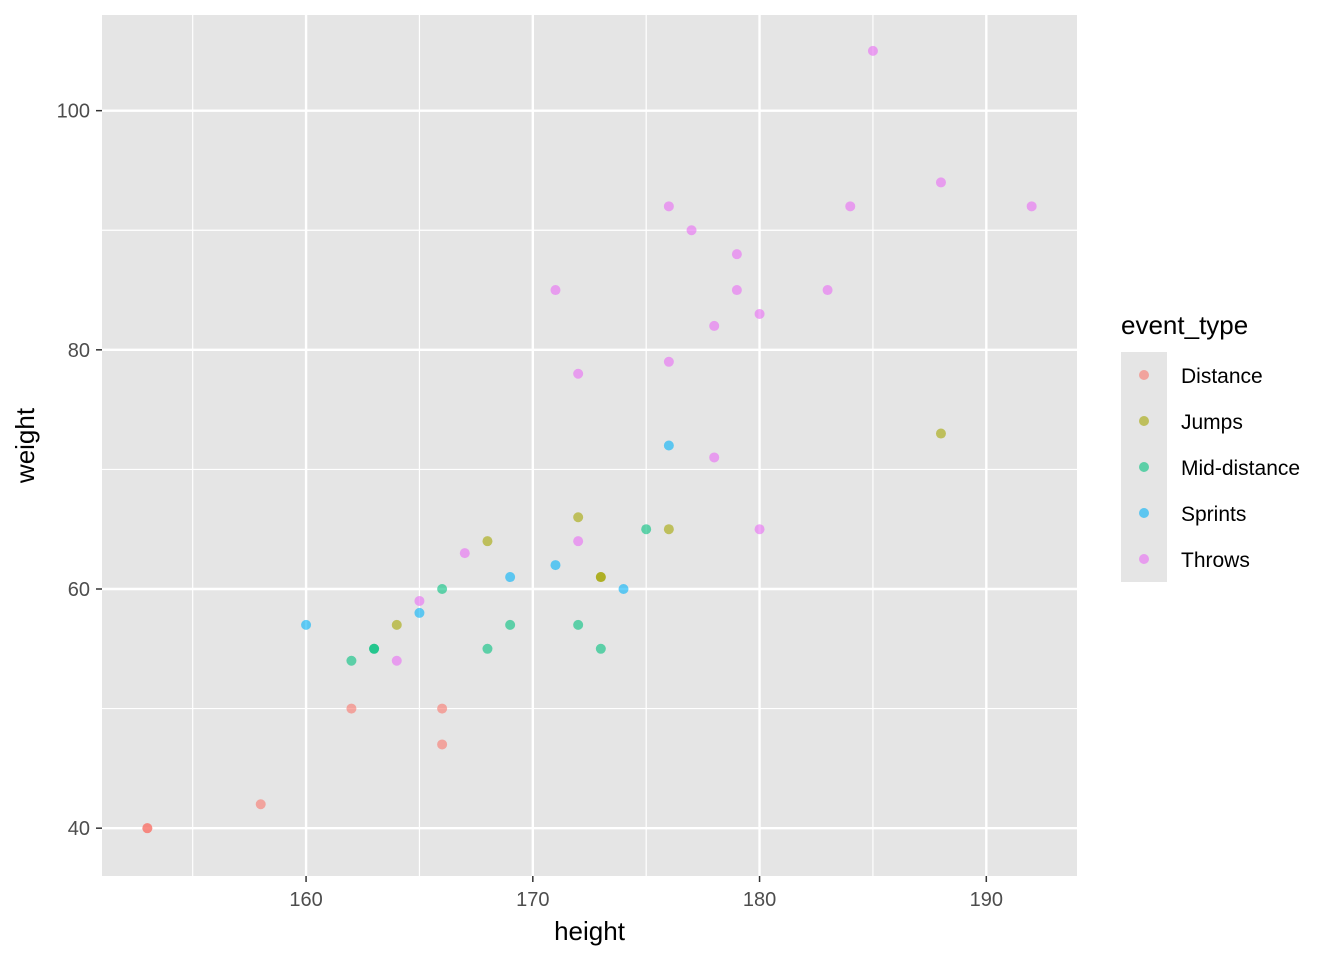  Describe the element at coordinates (25, 445) in the screenshot. I see `y-axis-title: weight` at that location.